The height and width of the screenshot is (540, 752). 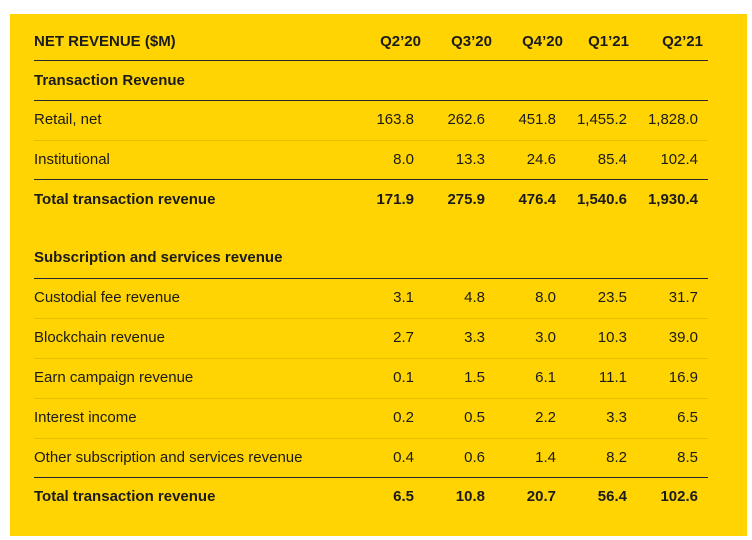 I want to click on cell-value: 24.6, so click(x=541, y=159).